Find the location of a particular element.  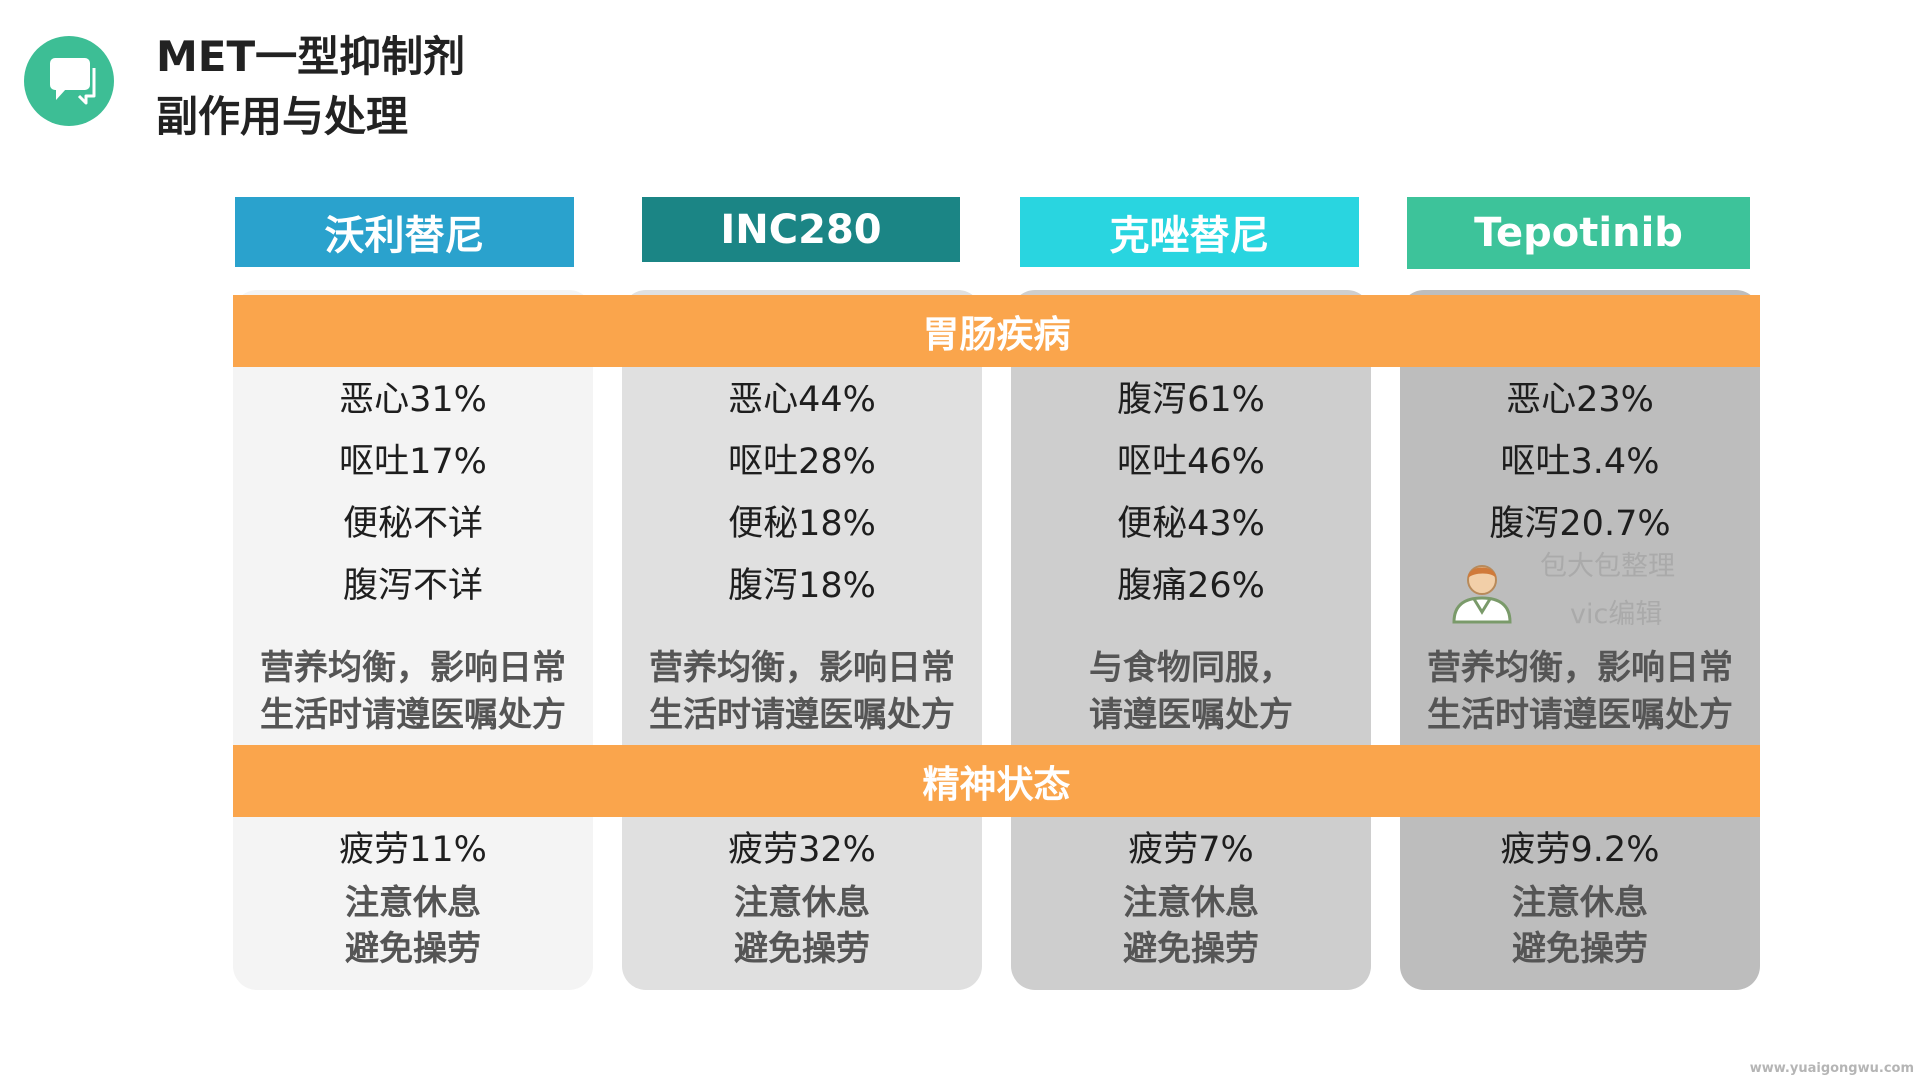

side-effect-stat: 呕吐3.4% is located at coordinates (1580, 462).